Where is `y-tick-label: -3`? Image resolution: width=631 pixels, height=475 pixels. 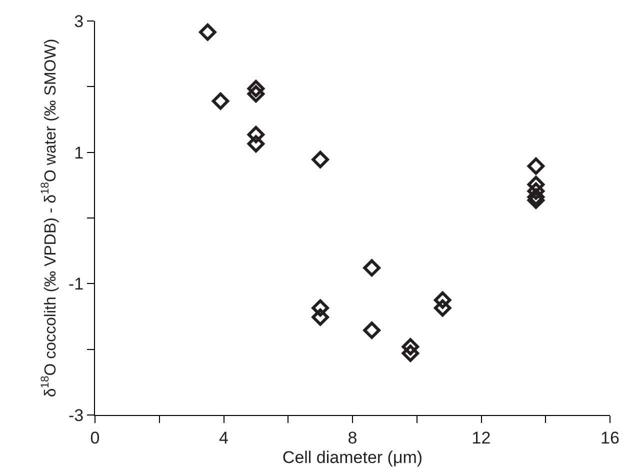
y-tick-label: -3 is located at coordinates (76, 415).